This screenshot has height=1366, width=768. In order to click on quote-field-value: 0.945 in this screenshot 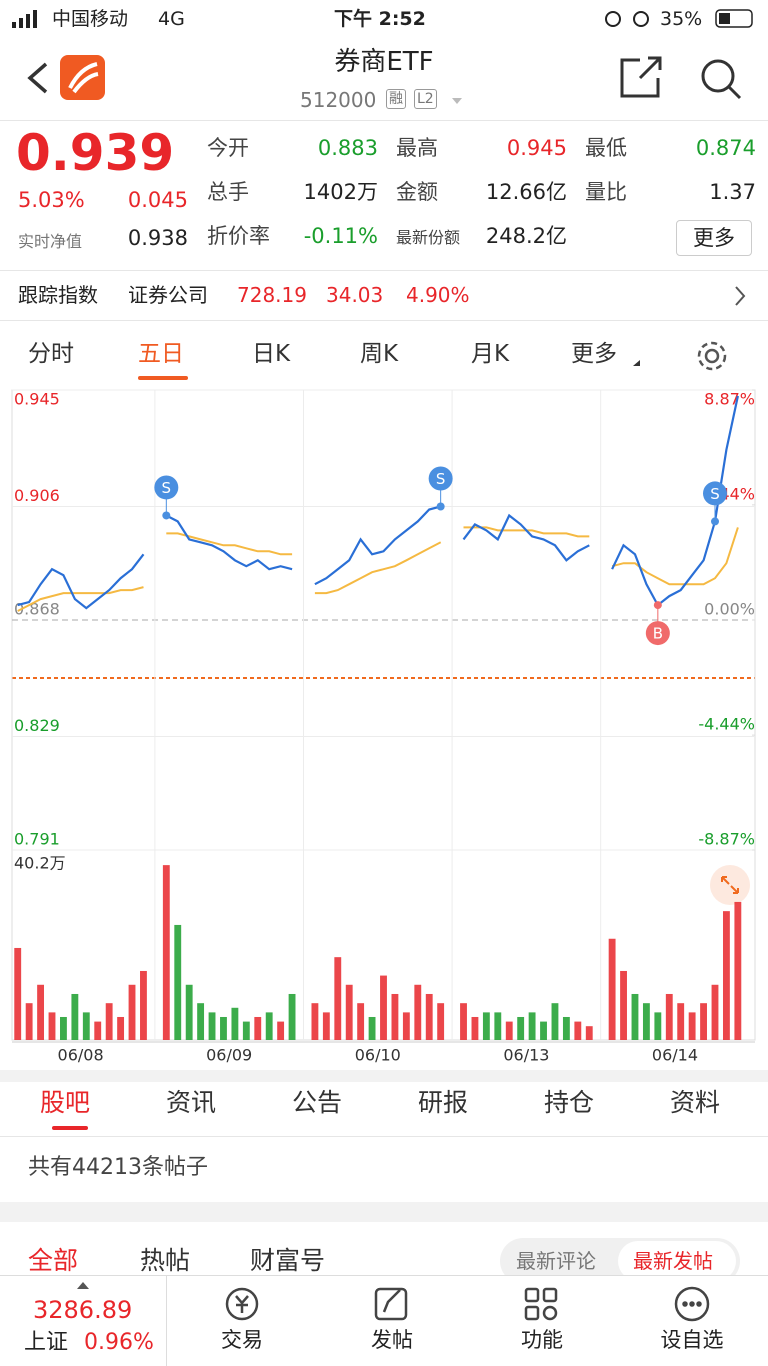, I will do `click(536, 148)`.